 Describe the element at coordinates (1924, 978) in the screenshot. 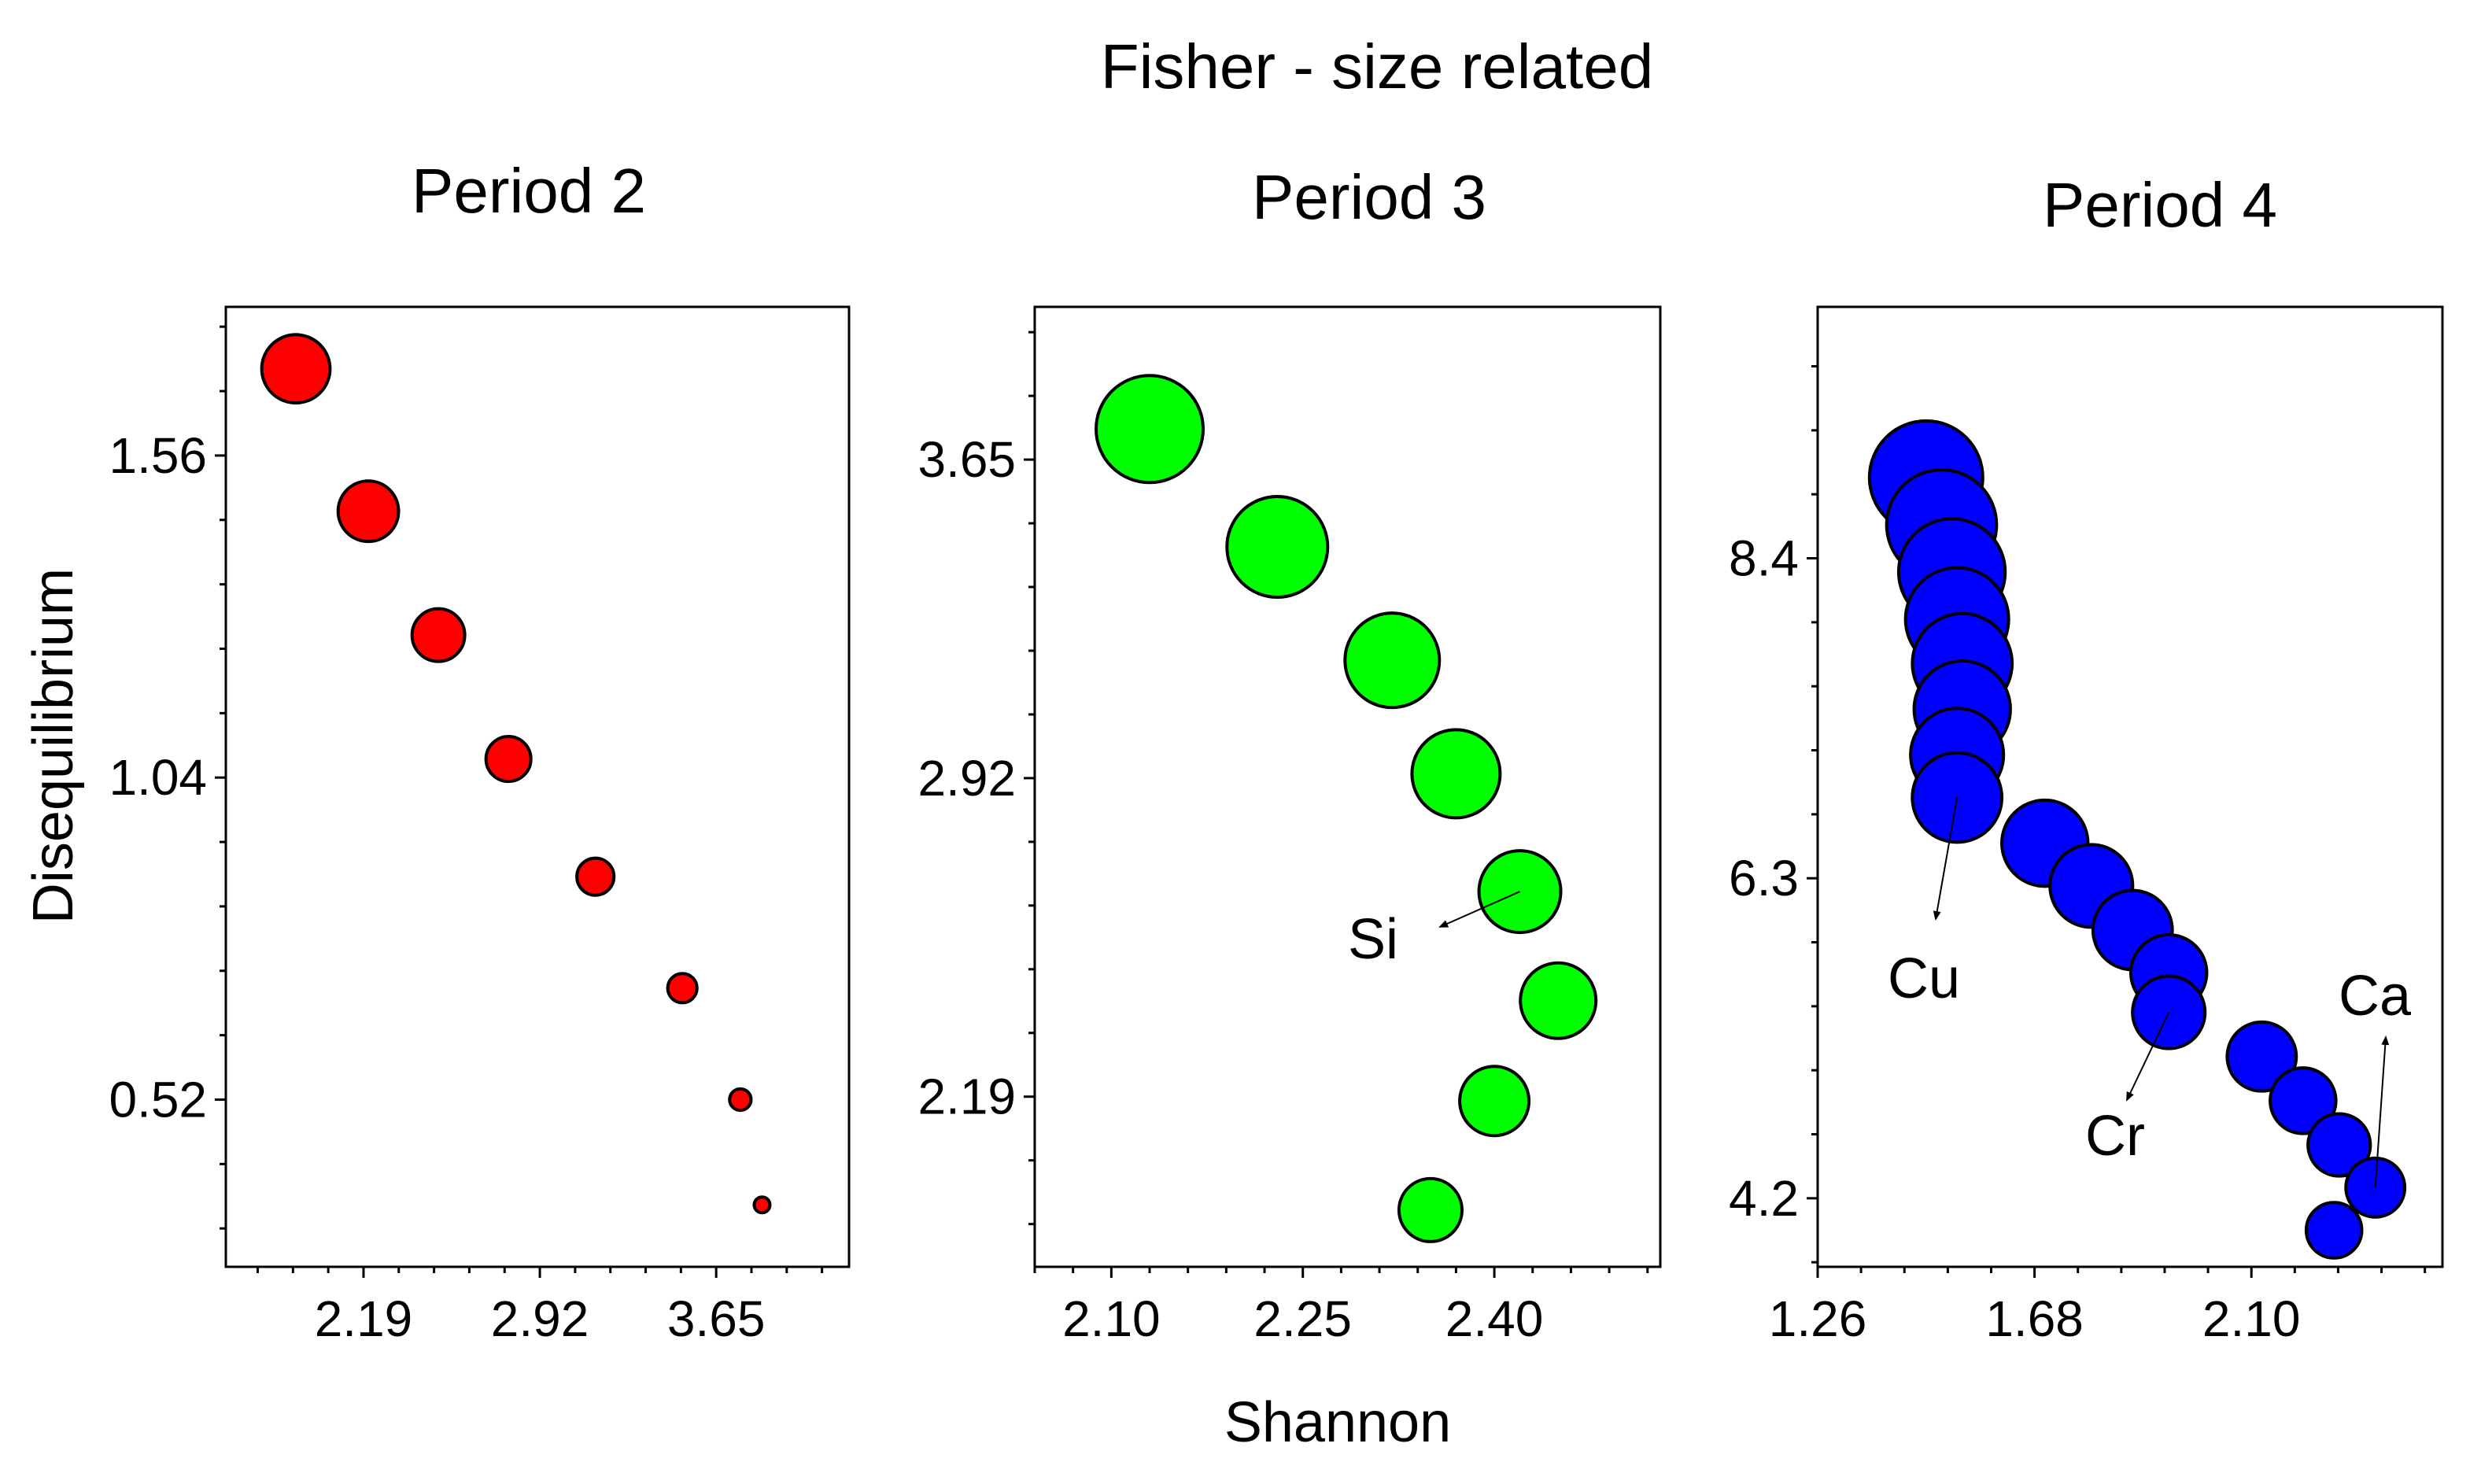

I see `annotation-label: Cu` at that location.